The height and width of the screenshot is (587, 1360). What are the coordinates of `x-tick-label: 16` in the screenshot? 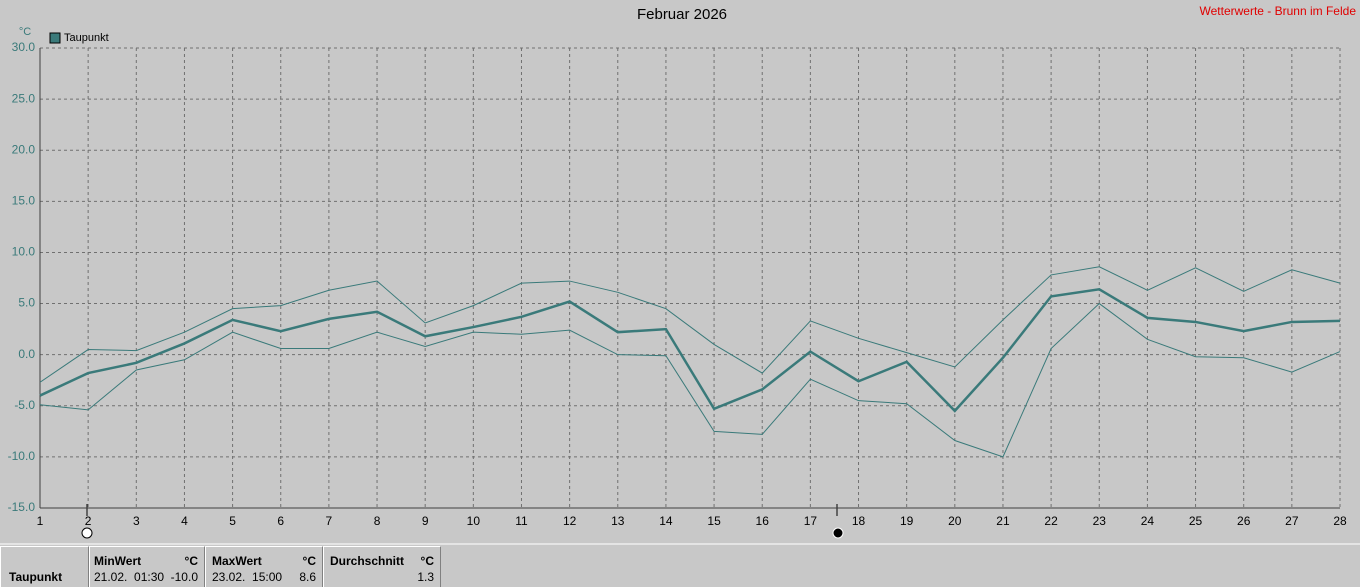 It's located at (763, 521).